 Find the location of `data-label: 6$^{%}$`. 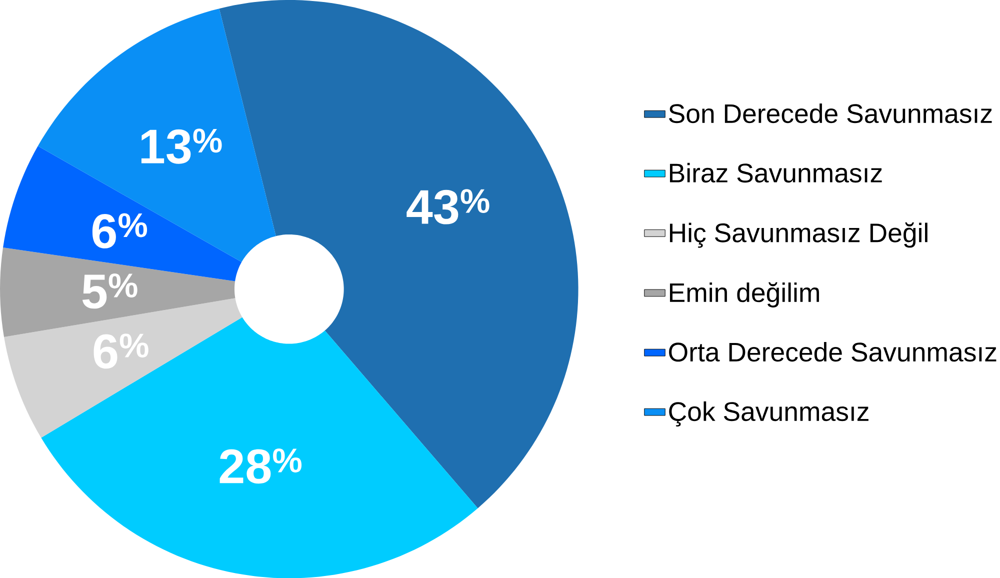

data-label: 6$^{%}$ is located at coordinates (120, 230).